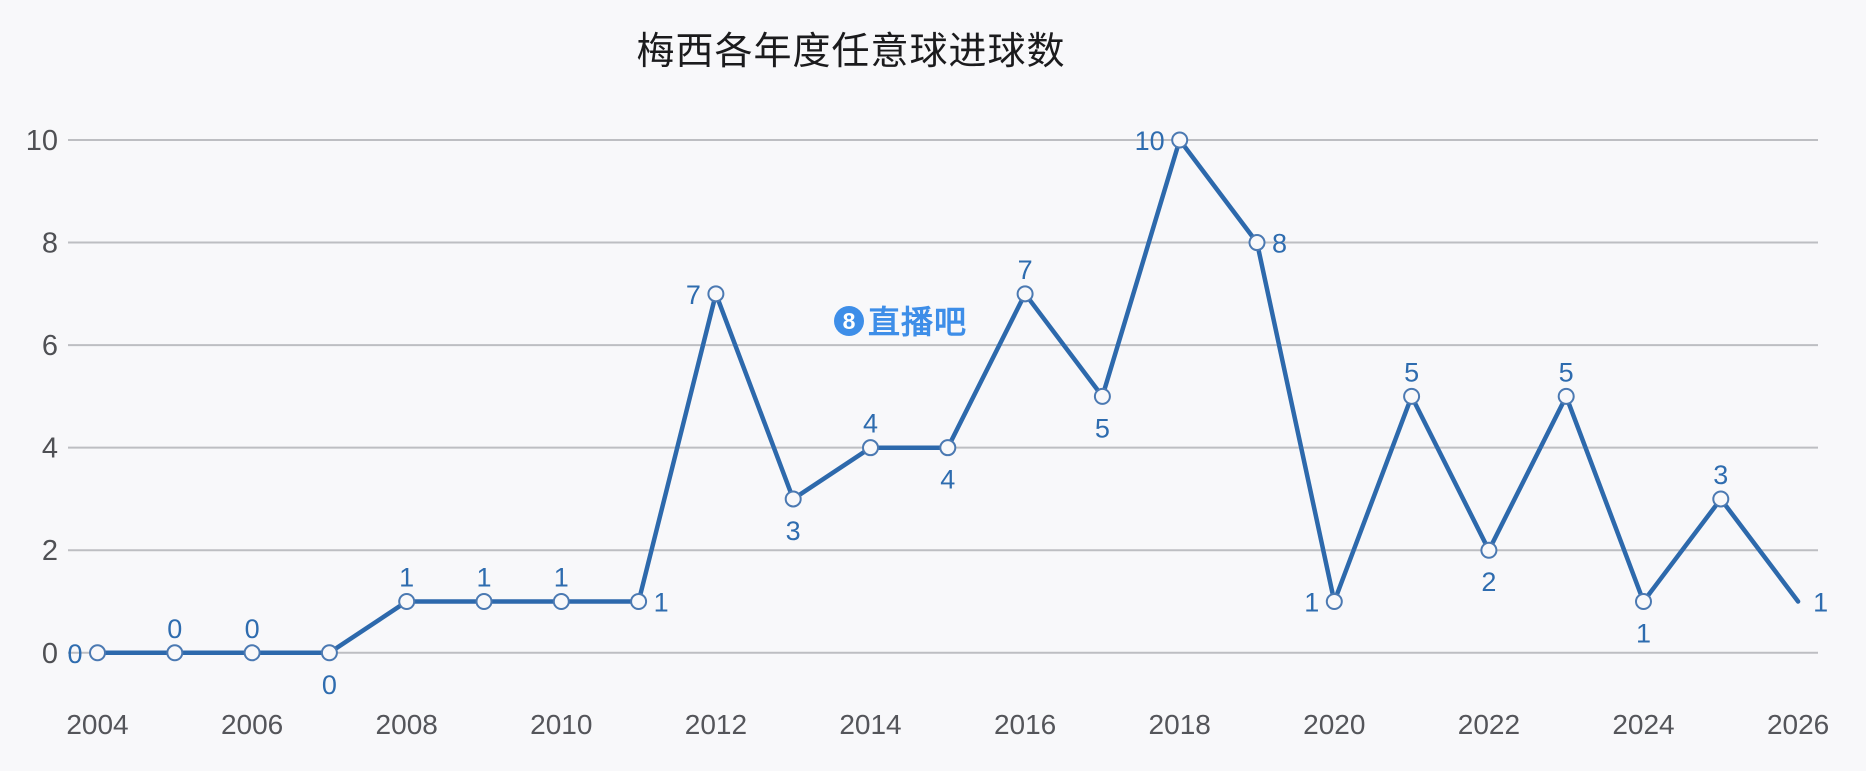 This screenshot has height=771, width=1866. What do you see at coordinates (1488, 582) in the screenshot?
I see `data-point-label: 2` at bounding box center [1488, 582].